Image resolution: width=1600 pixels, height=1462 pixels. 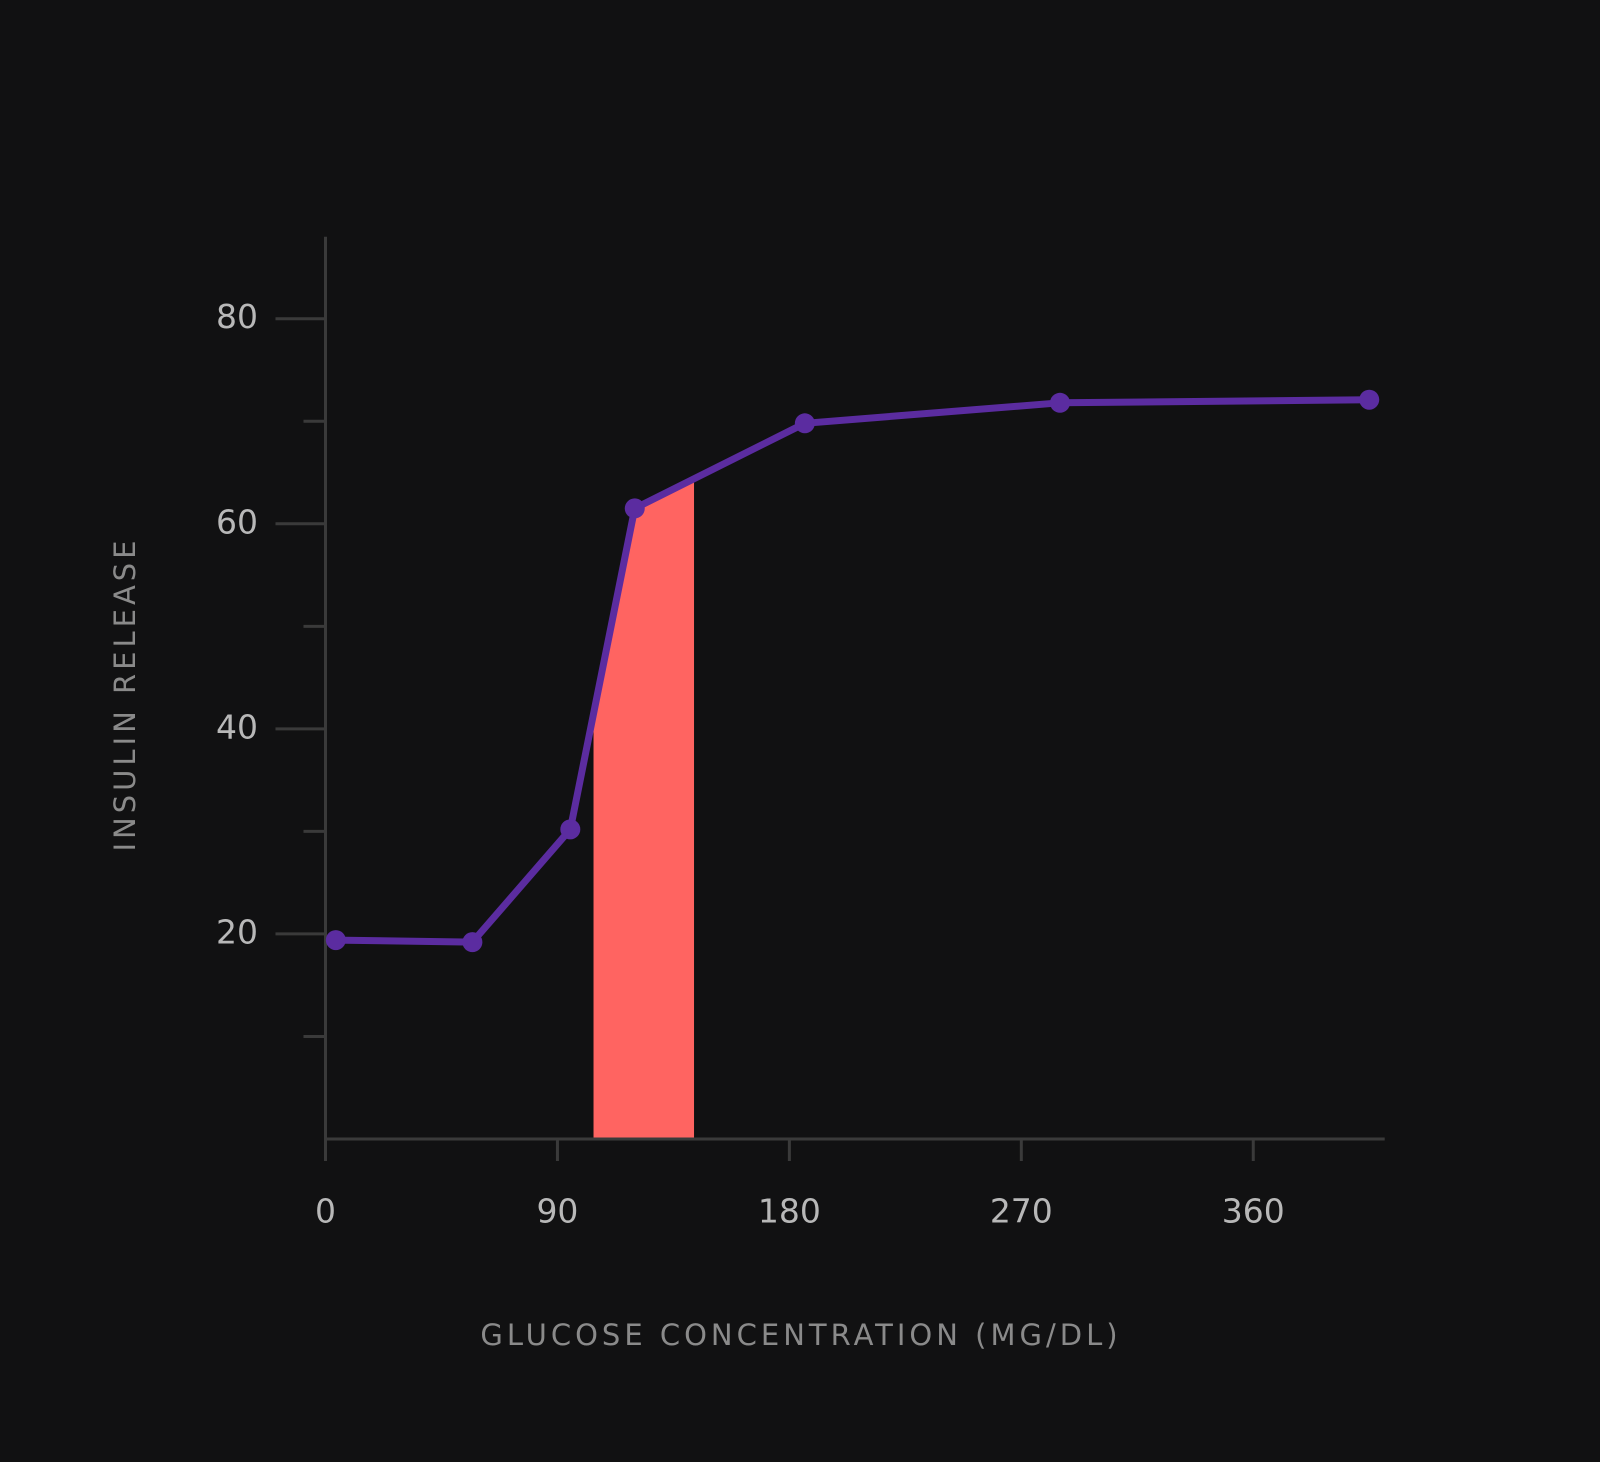 What do you see at coordinates (1253, 1211) in the screenshot?
I see `x-tick-label: 360` at bounding box center [1253, 1211].